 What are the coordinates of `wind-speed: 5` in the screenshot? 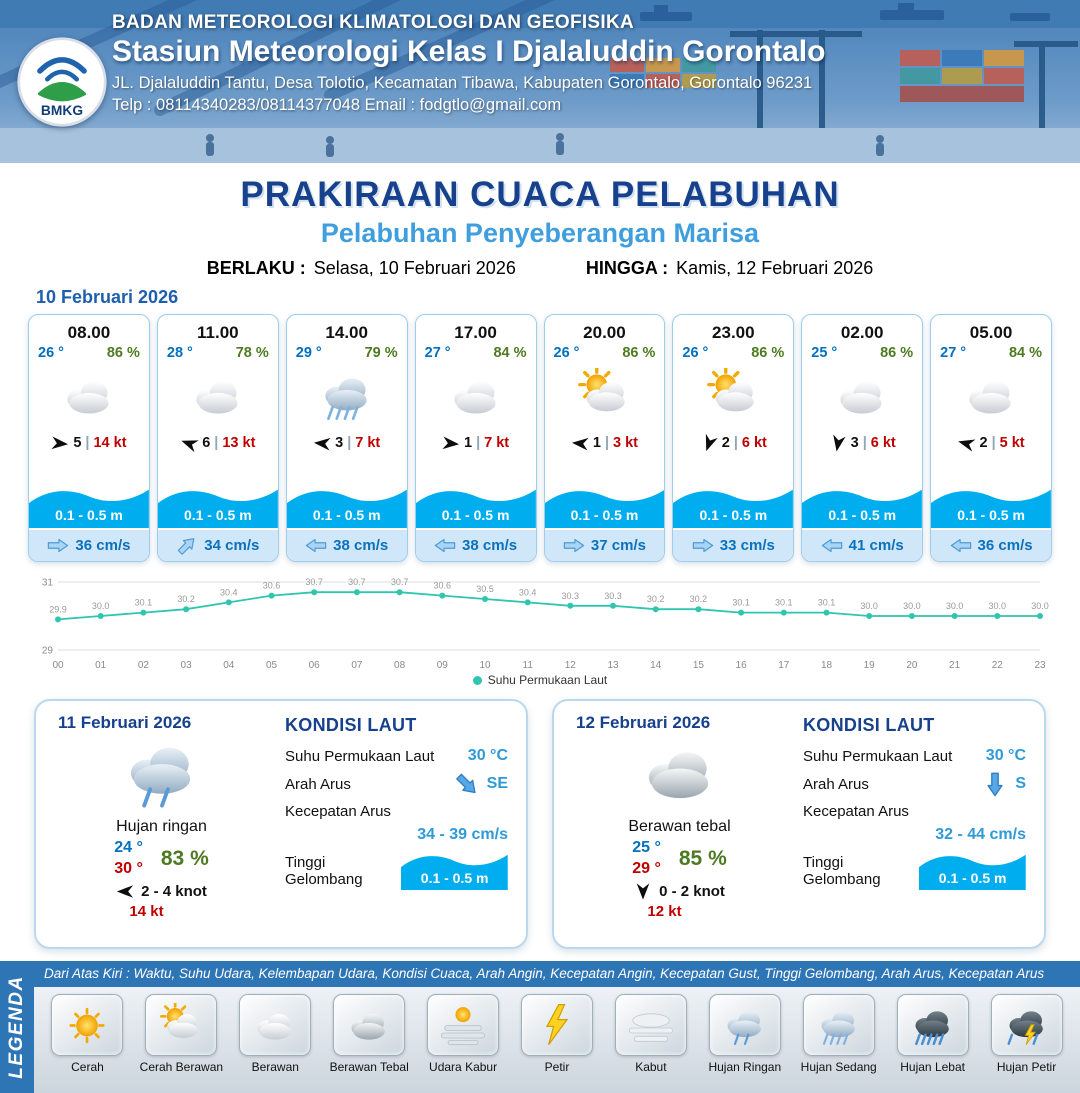 It's located at (77, 443).